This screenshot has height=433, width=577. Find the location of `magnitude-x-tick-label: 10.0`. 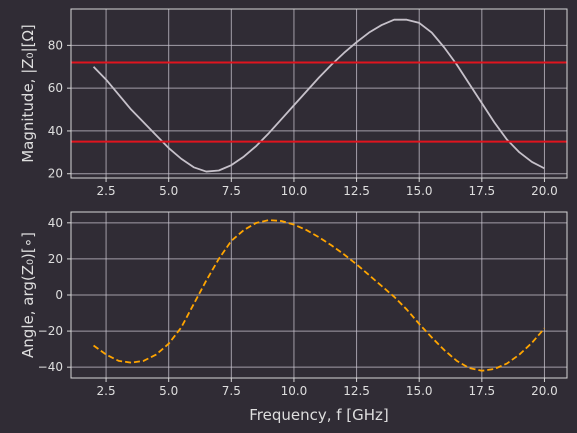

magnitude-x-tick-label: 10.0 is located at coordinates (294, 191).